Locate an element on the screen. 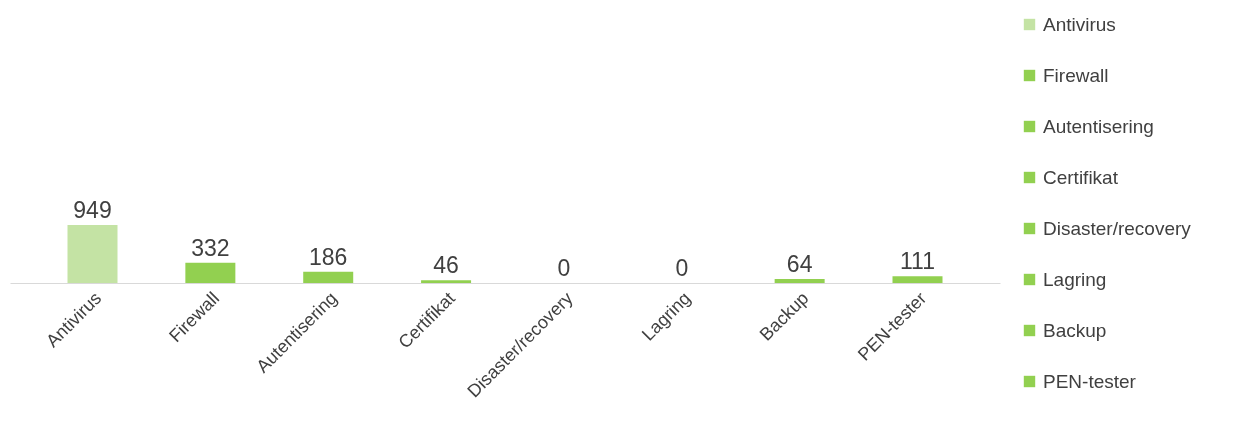 Image resolution: width=1244 pixels, height=435 pixels. legend-label: Disaster/recovery is located at coordinates (1117, 228).